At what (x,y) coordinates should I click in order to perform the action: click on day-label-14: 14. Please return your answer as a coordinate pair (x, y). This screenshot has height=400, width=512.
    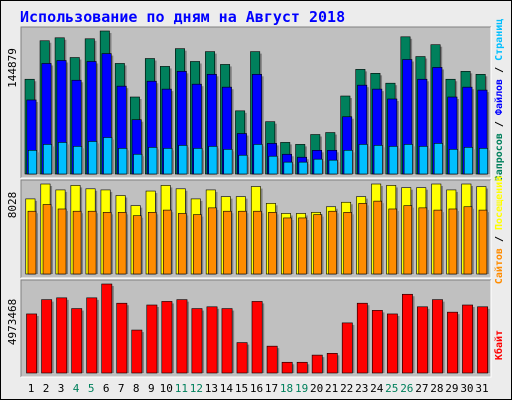
    Looking at the image, I should click on (227, 388).